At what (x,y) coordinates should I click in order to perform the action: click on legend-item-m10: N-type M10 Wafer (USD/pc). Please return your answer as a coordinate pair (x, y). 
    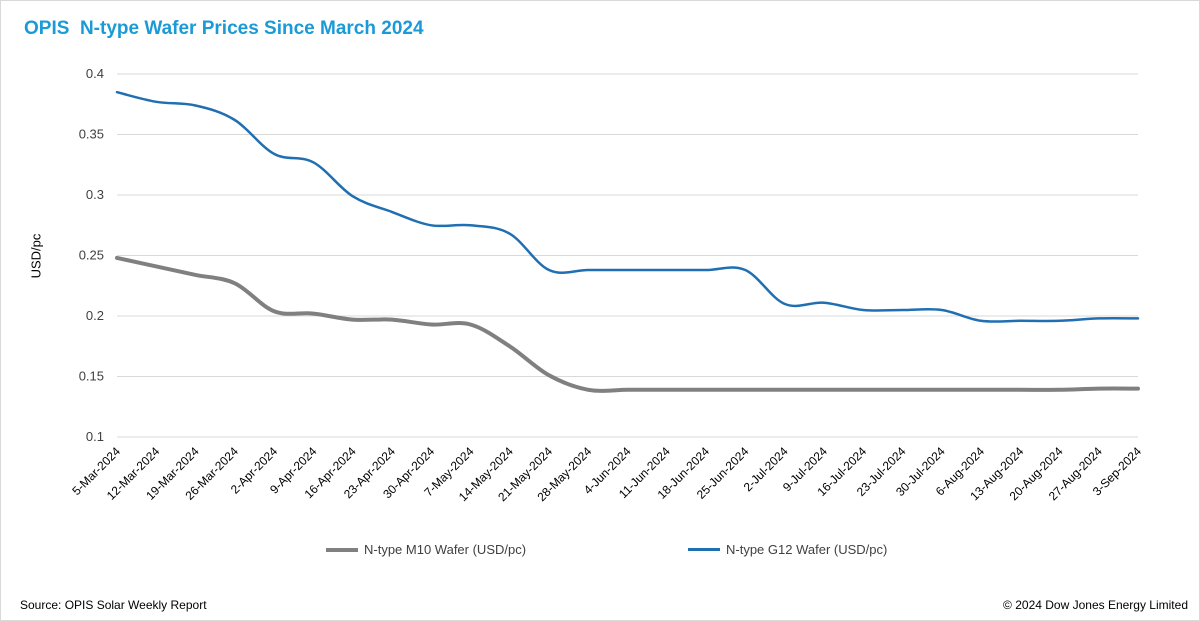
    Looking at the image, I should click on (426, 549).